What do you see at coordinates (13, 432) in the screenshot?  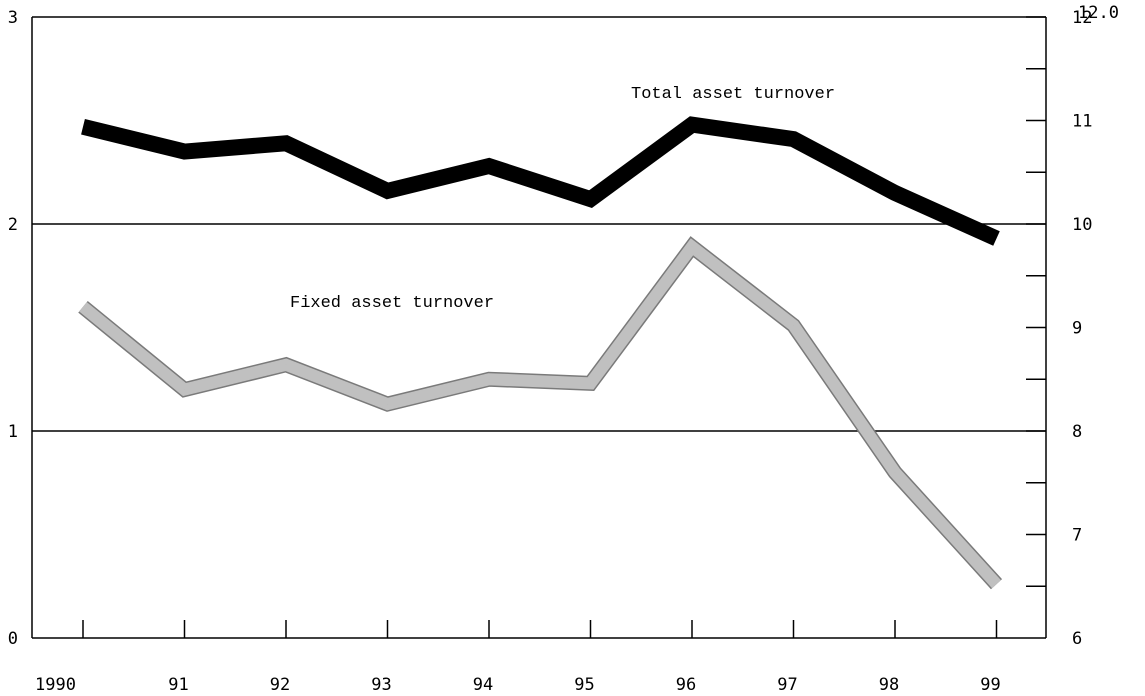 I see `left-tick-label-1: 1` at bounding box center [13, 432].